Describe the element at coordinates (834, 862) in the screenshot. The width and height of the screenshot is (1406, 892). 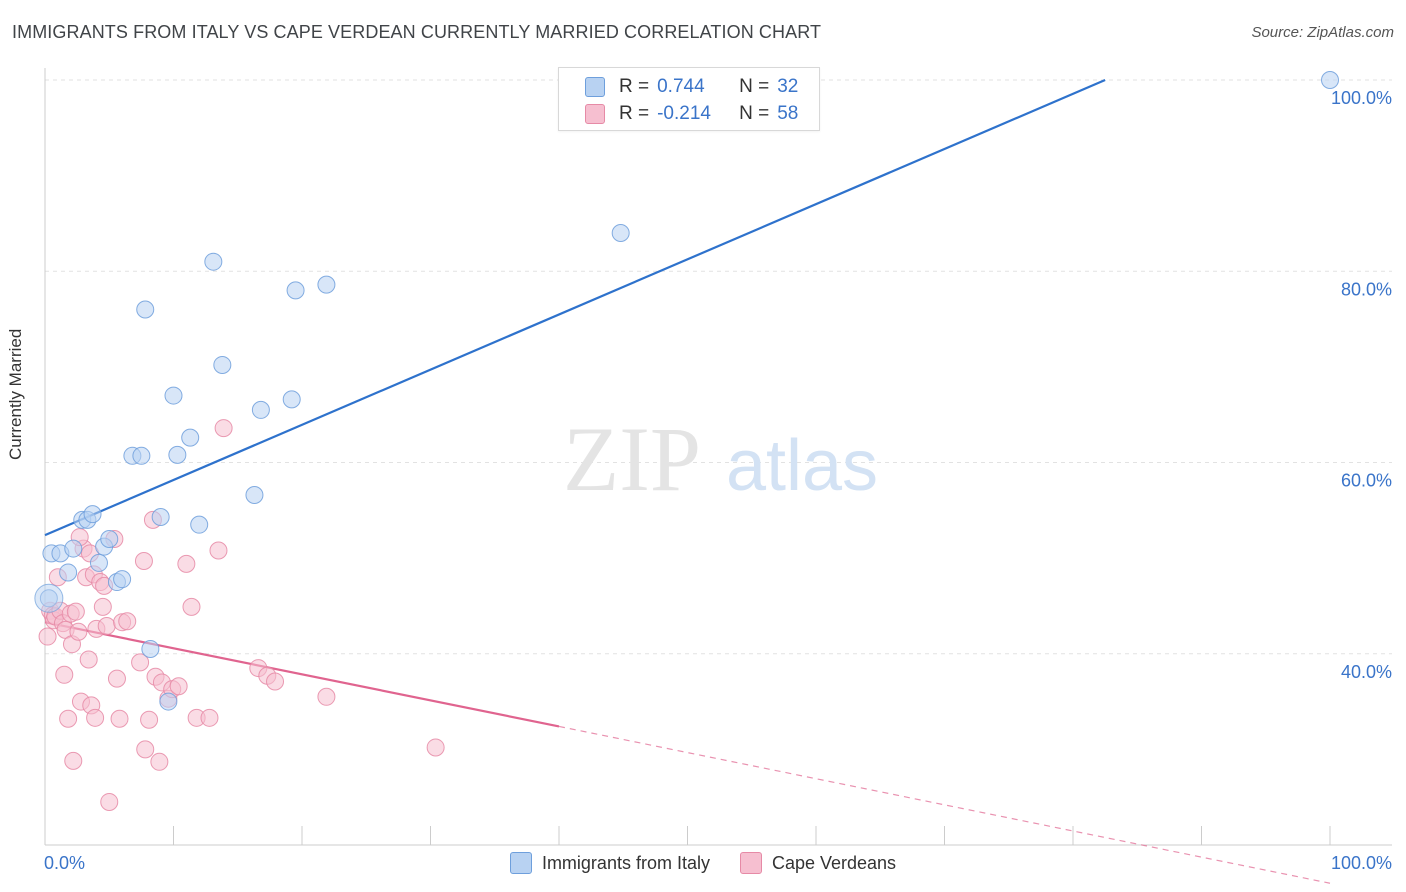
I see `legend-label-cape-verdean: Cape Verdeans` at that location.